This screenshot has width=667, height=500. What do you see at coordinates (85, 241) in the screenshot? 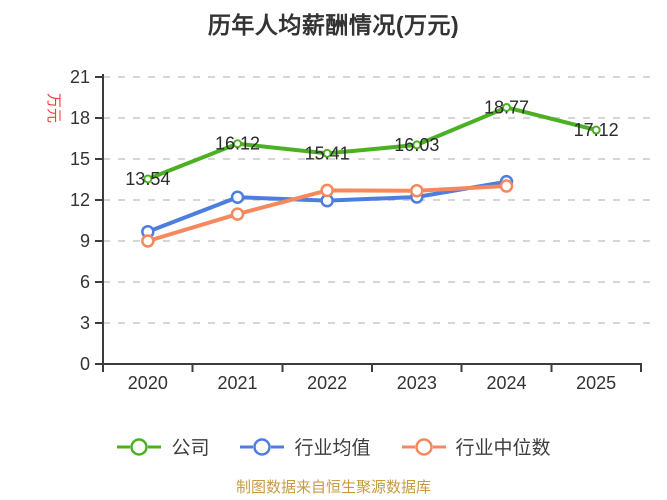
I see `y-axis-tick-label: 9` at bounding box center [85, 241].